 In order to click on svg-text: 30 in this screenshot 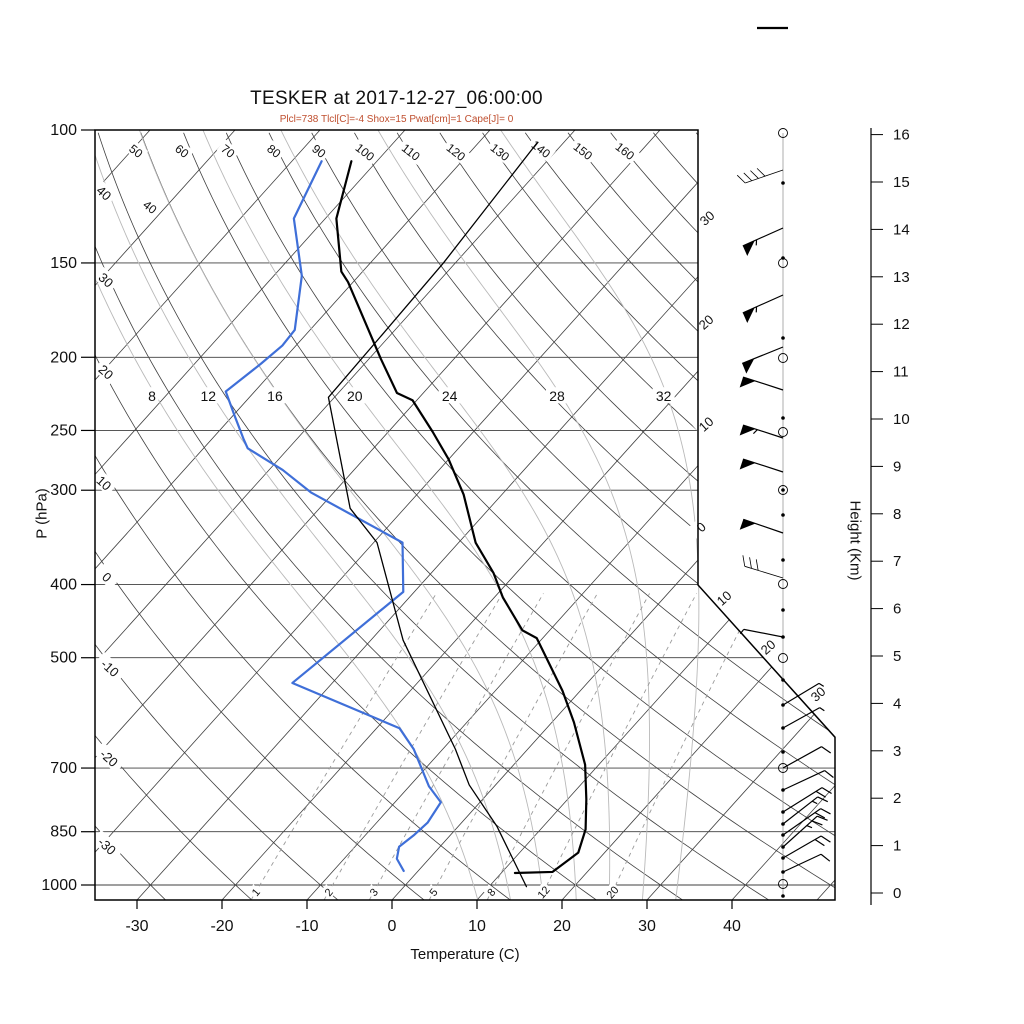, I will do `click(647, 926)`.